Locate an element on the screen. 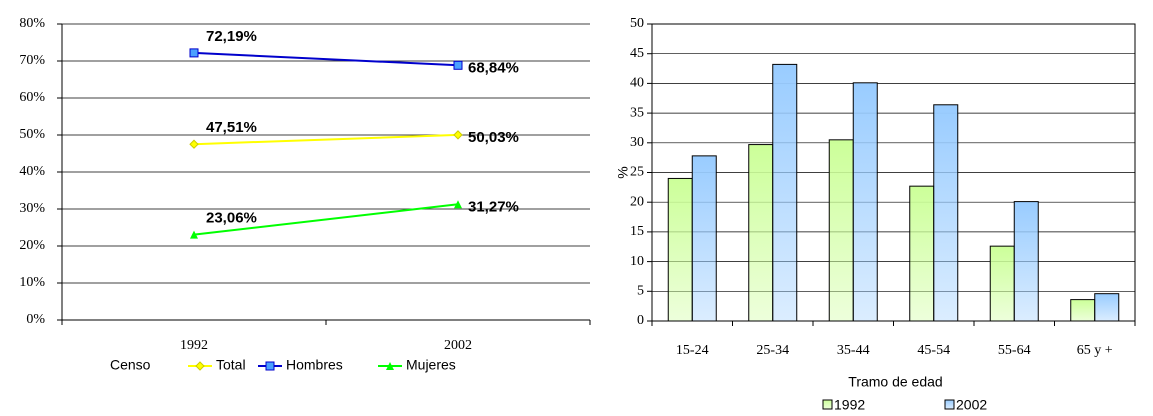 This screenshot has height=416, width=1153. y-tick-label: 30% is located at coordinates (32, 208).